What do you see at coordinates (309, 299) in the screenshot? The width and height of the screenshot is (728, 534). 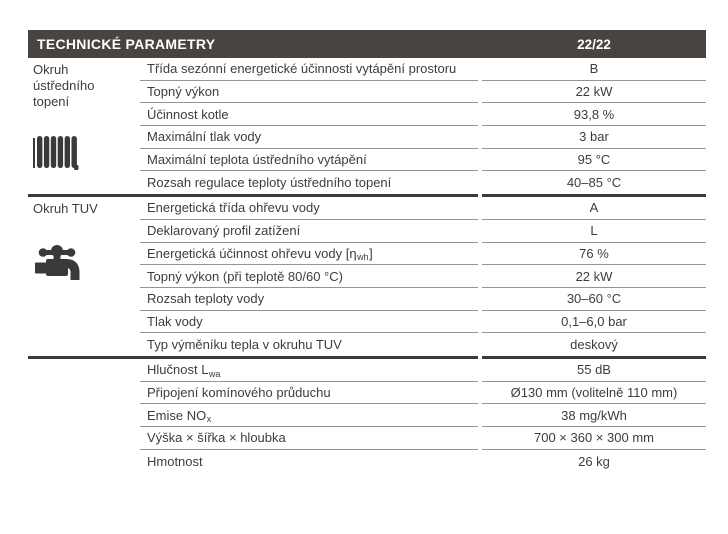 I see `param-label: Rozsah teploty vody` at bounding box center [309, 299].